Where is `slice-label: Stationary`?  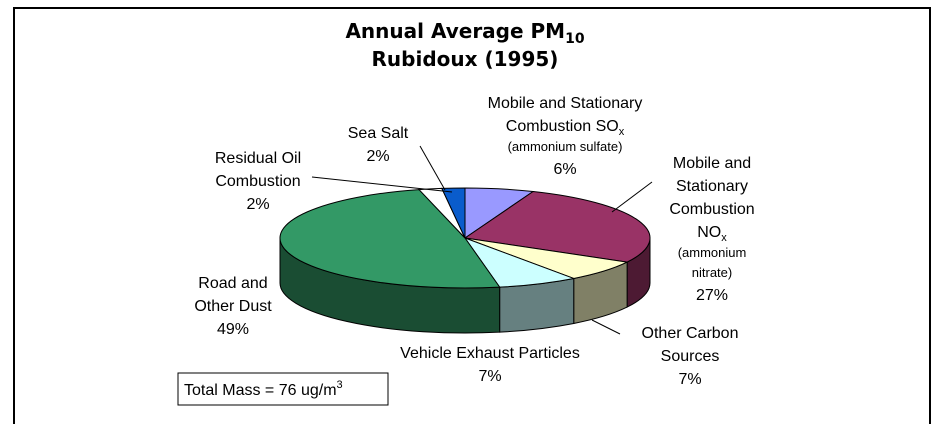 slice-label: Stationary is located at coordinates (712, 186).